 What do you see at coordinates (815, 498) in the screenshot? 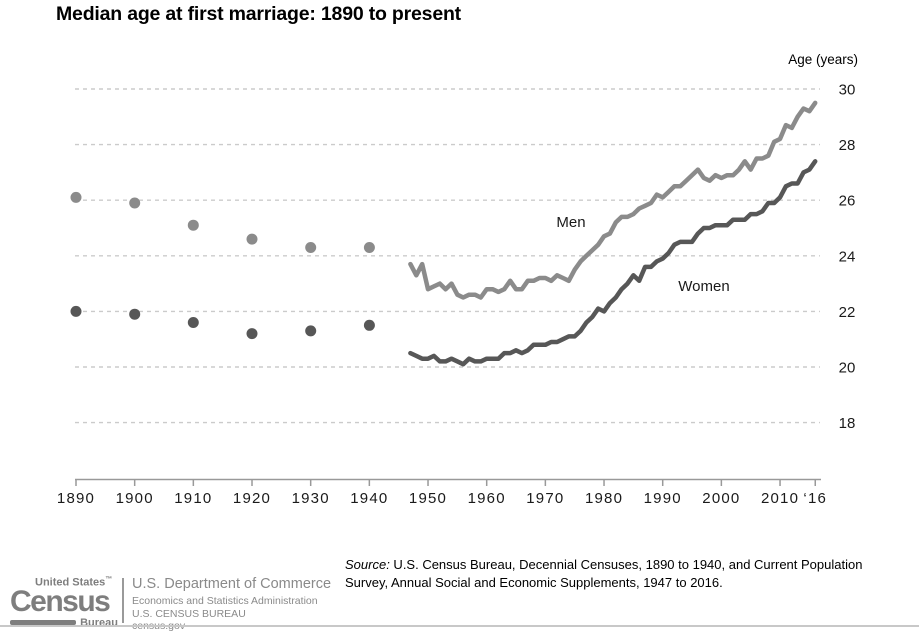
I see `x-tick-label-2016: ‘16` at bounding box center [815, 498].